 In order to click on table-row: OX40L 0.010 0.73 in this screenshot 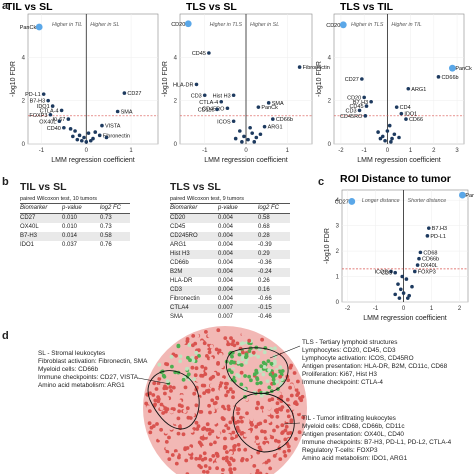, I will do `click(75, 227)`.